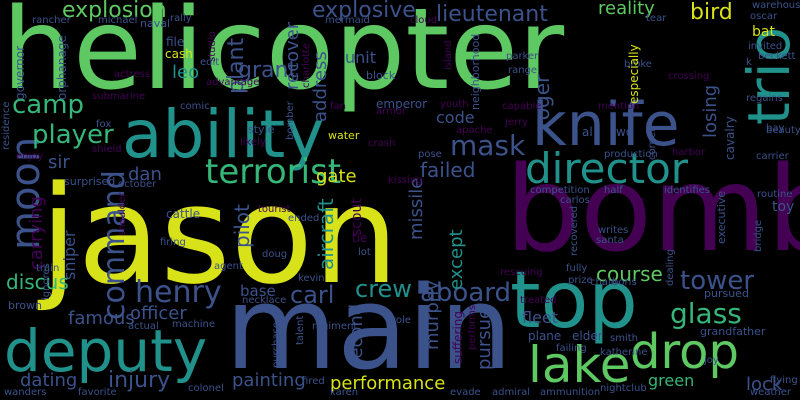  Describe the element at coordinates (758, 235) in the screenshot. I see `word-bridge: bridge` at that location.